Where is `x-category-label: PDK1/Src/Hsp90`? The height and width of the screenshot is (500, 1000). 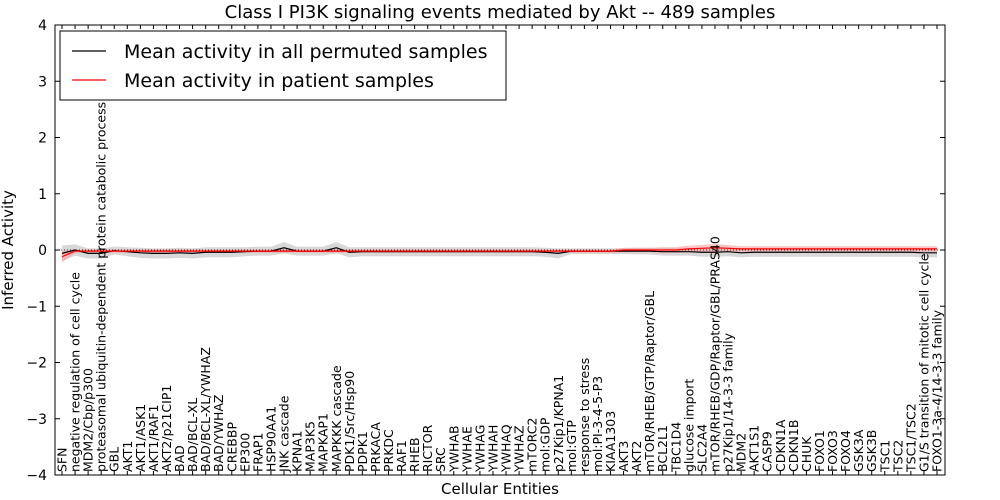 x-category-label: PDK1/Src/Hsp90 is located at coordinates (349, 421).